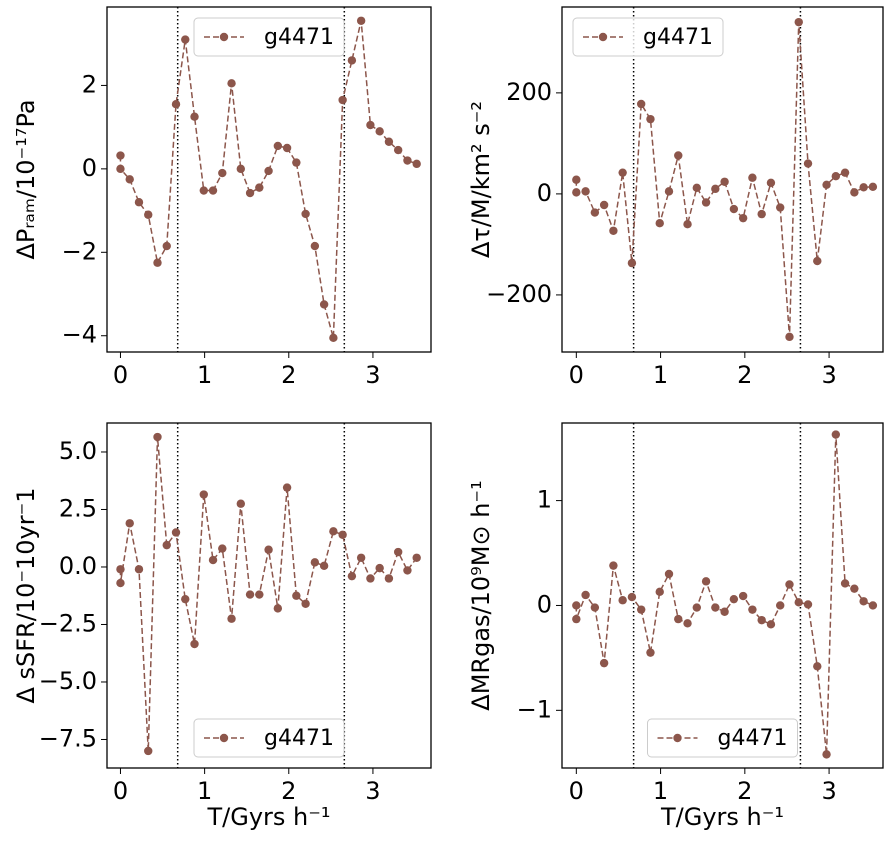  What do you see at coordinates (722, 595) in the screenshot?
I see `axes-frame` at bounding box center [722, 595].